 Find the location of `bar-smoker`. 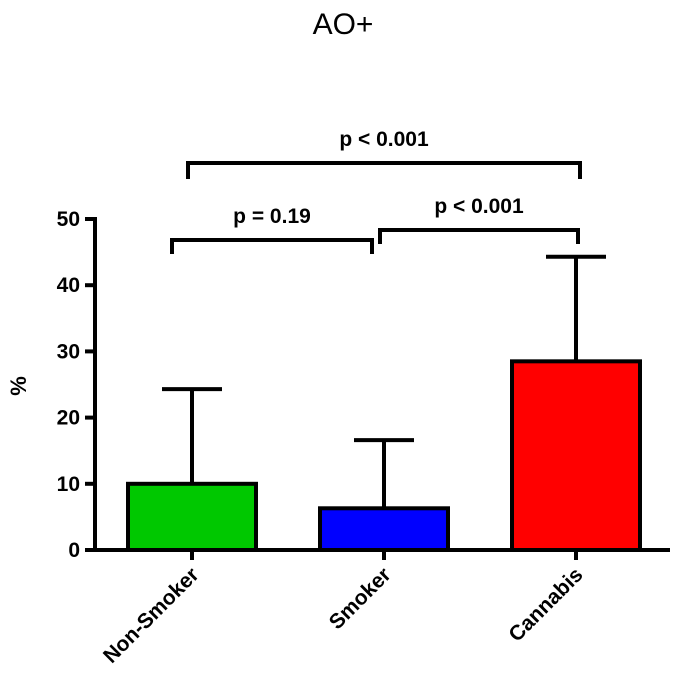

bar-smoker is located at coordinates (384, 529).